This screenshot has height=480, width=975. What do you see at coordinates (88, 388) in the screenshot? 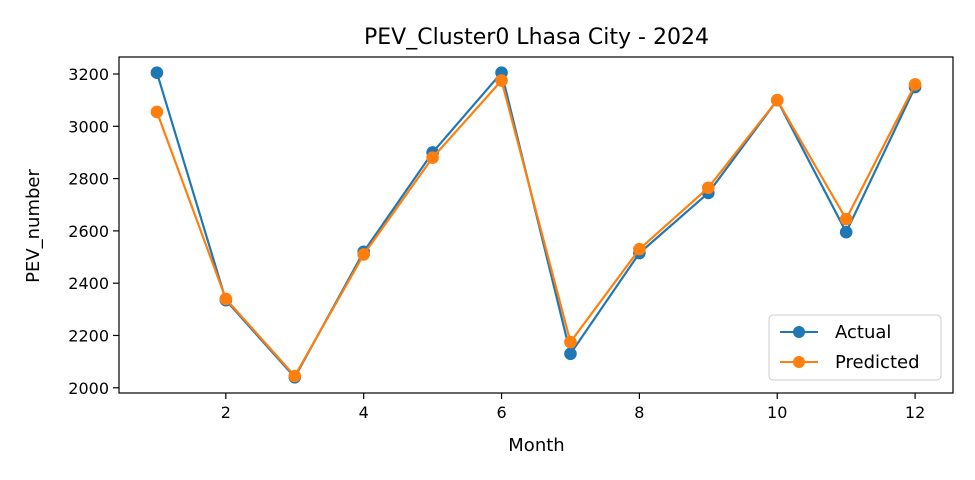
I see `y-tick-label: 2000` at bounding box center [88, 388].